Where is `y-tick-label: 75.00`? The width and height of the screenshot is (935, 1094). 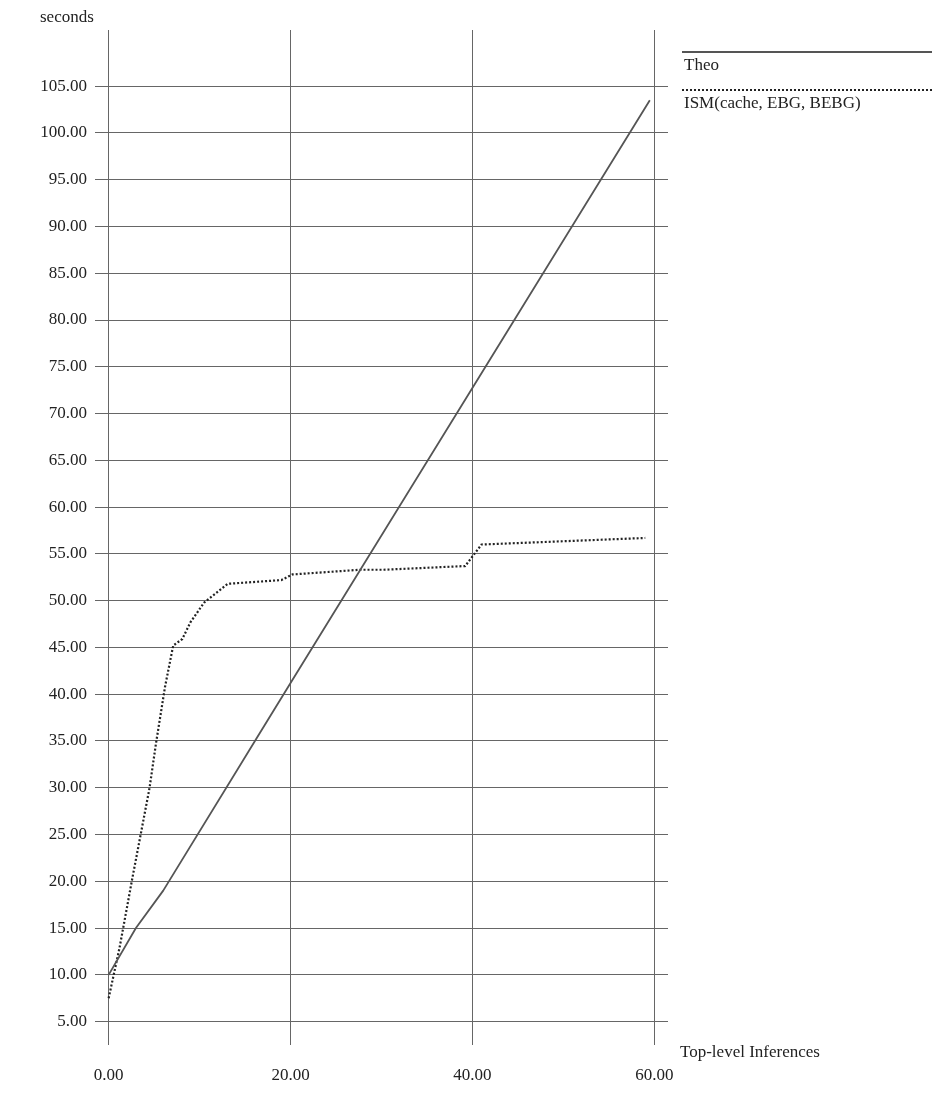 y-tick-label: 75.00 is located at coordinates (67, 366).